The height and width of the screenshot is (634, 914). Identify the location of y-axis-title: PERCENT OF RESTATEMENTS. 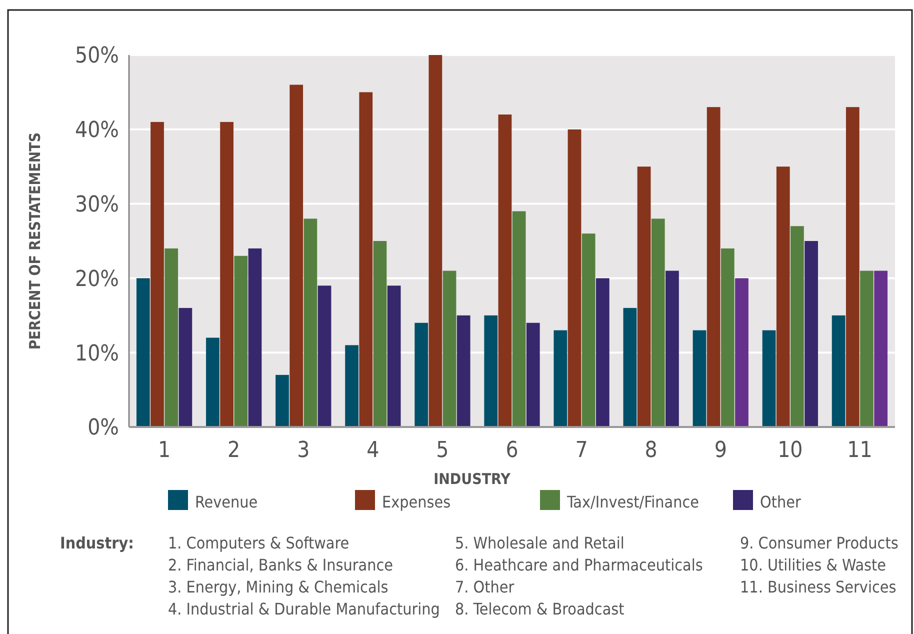
(35, 241).